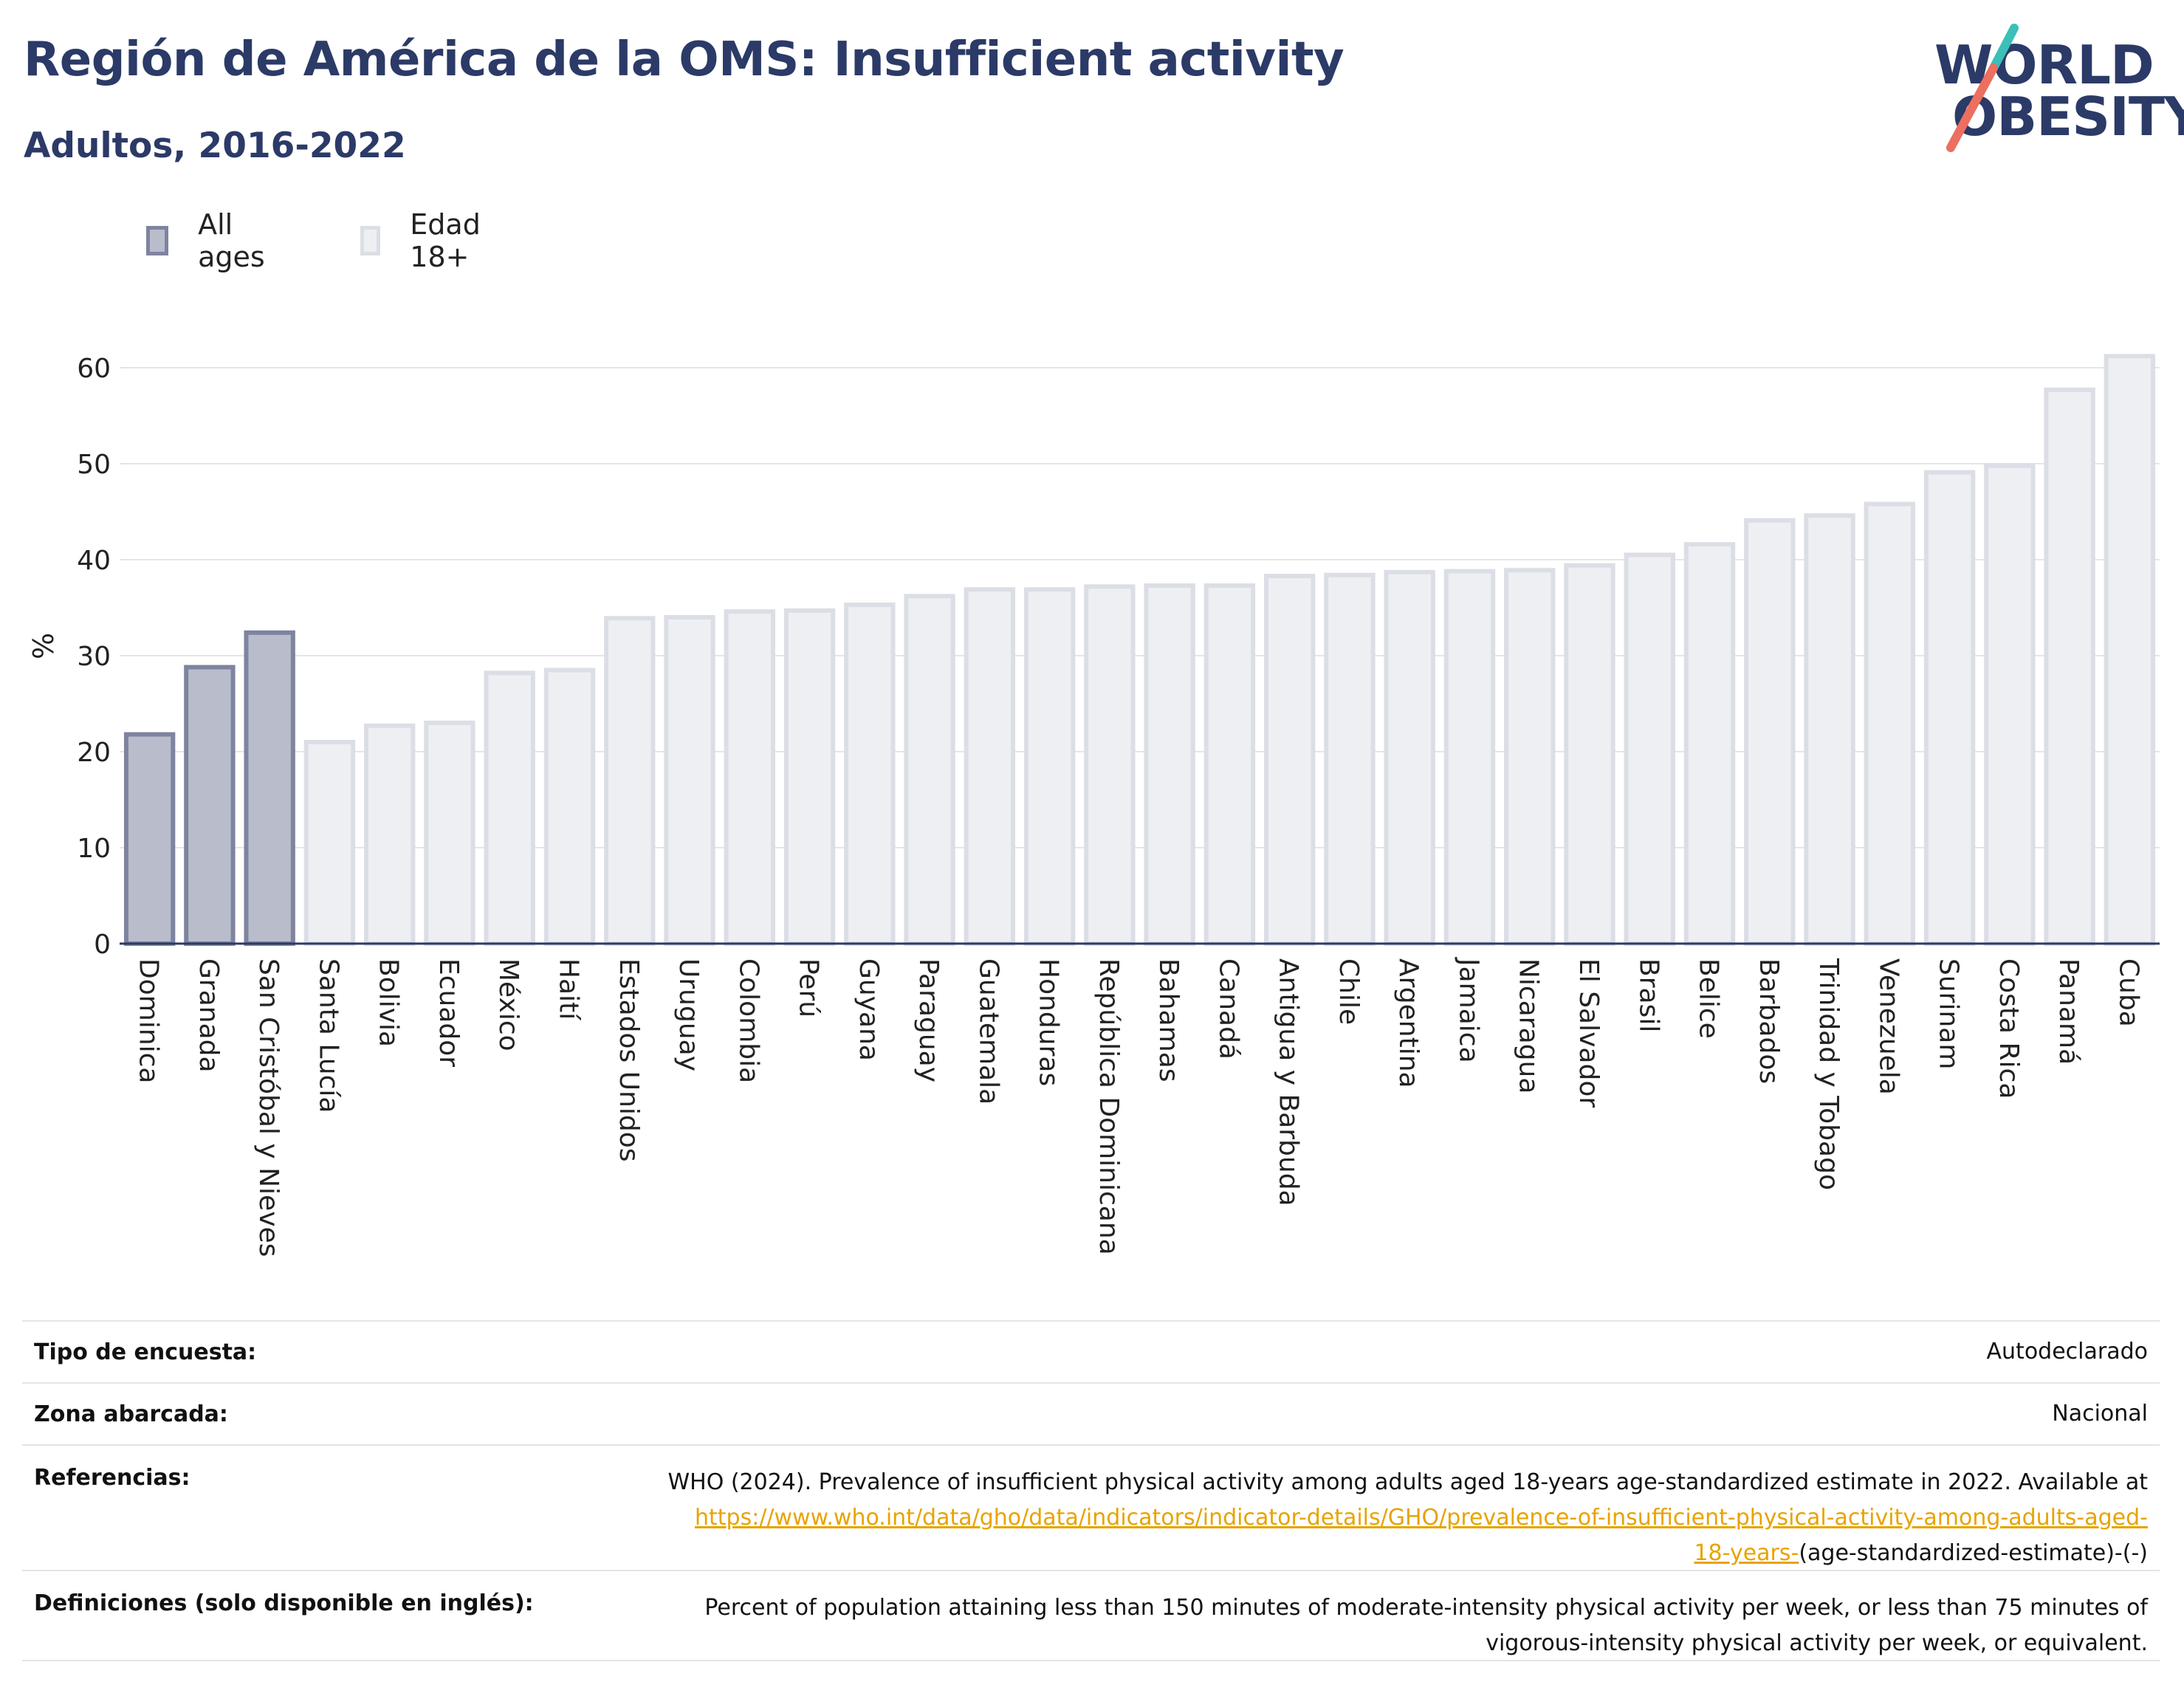 The width and height of the screenshot is (2184, 1696). I want to click on x-tick-label: Granada, so click(208, 1015).